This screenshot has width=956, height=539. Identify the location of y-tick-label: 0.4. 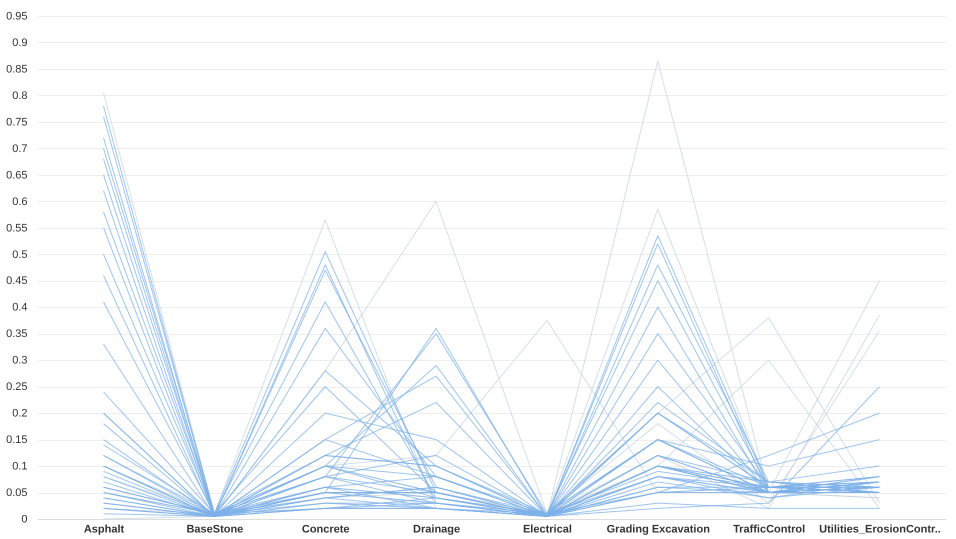
(20, 308).